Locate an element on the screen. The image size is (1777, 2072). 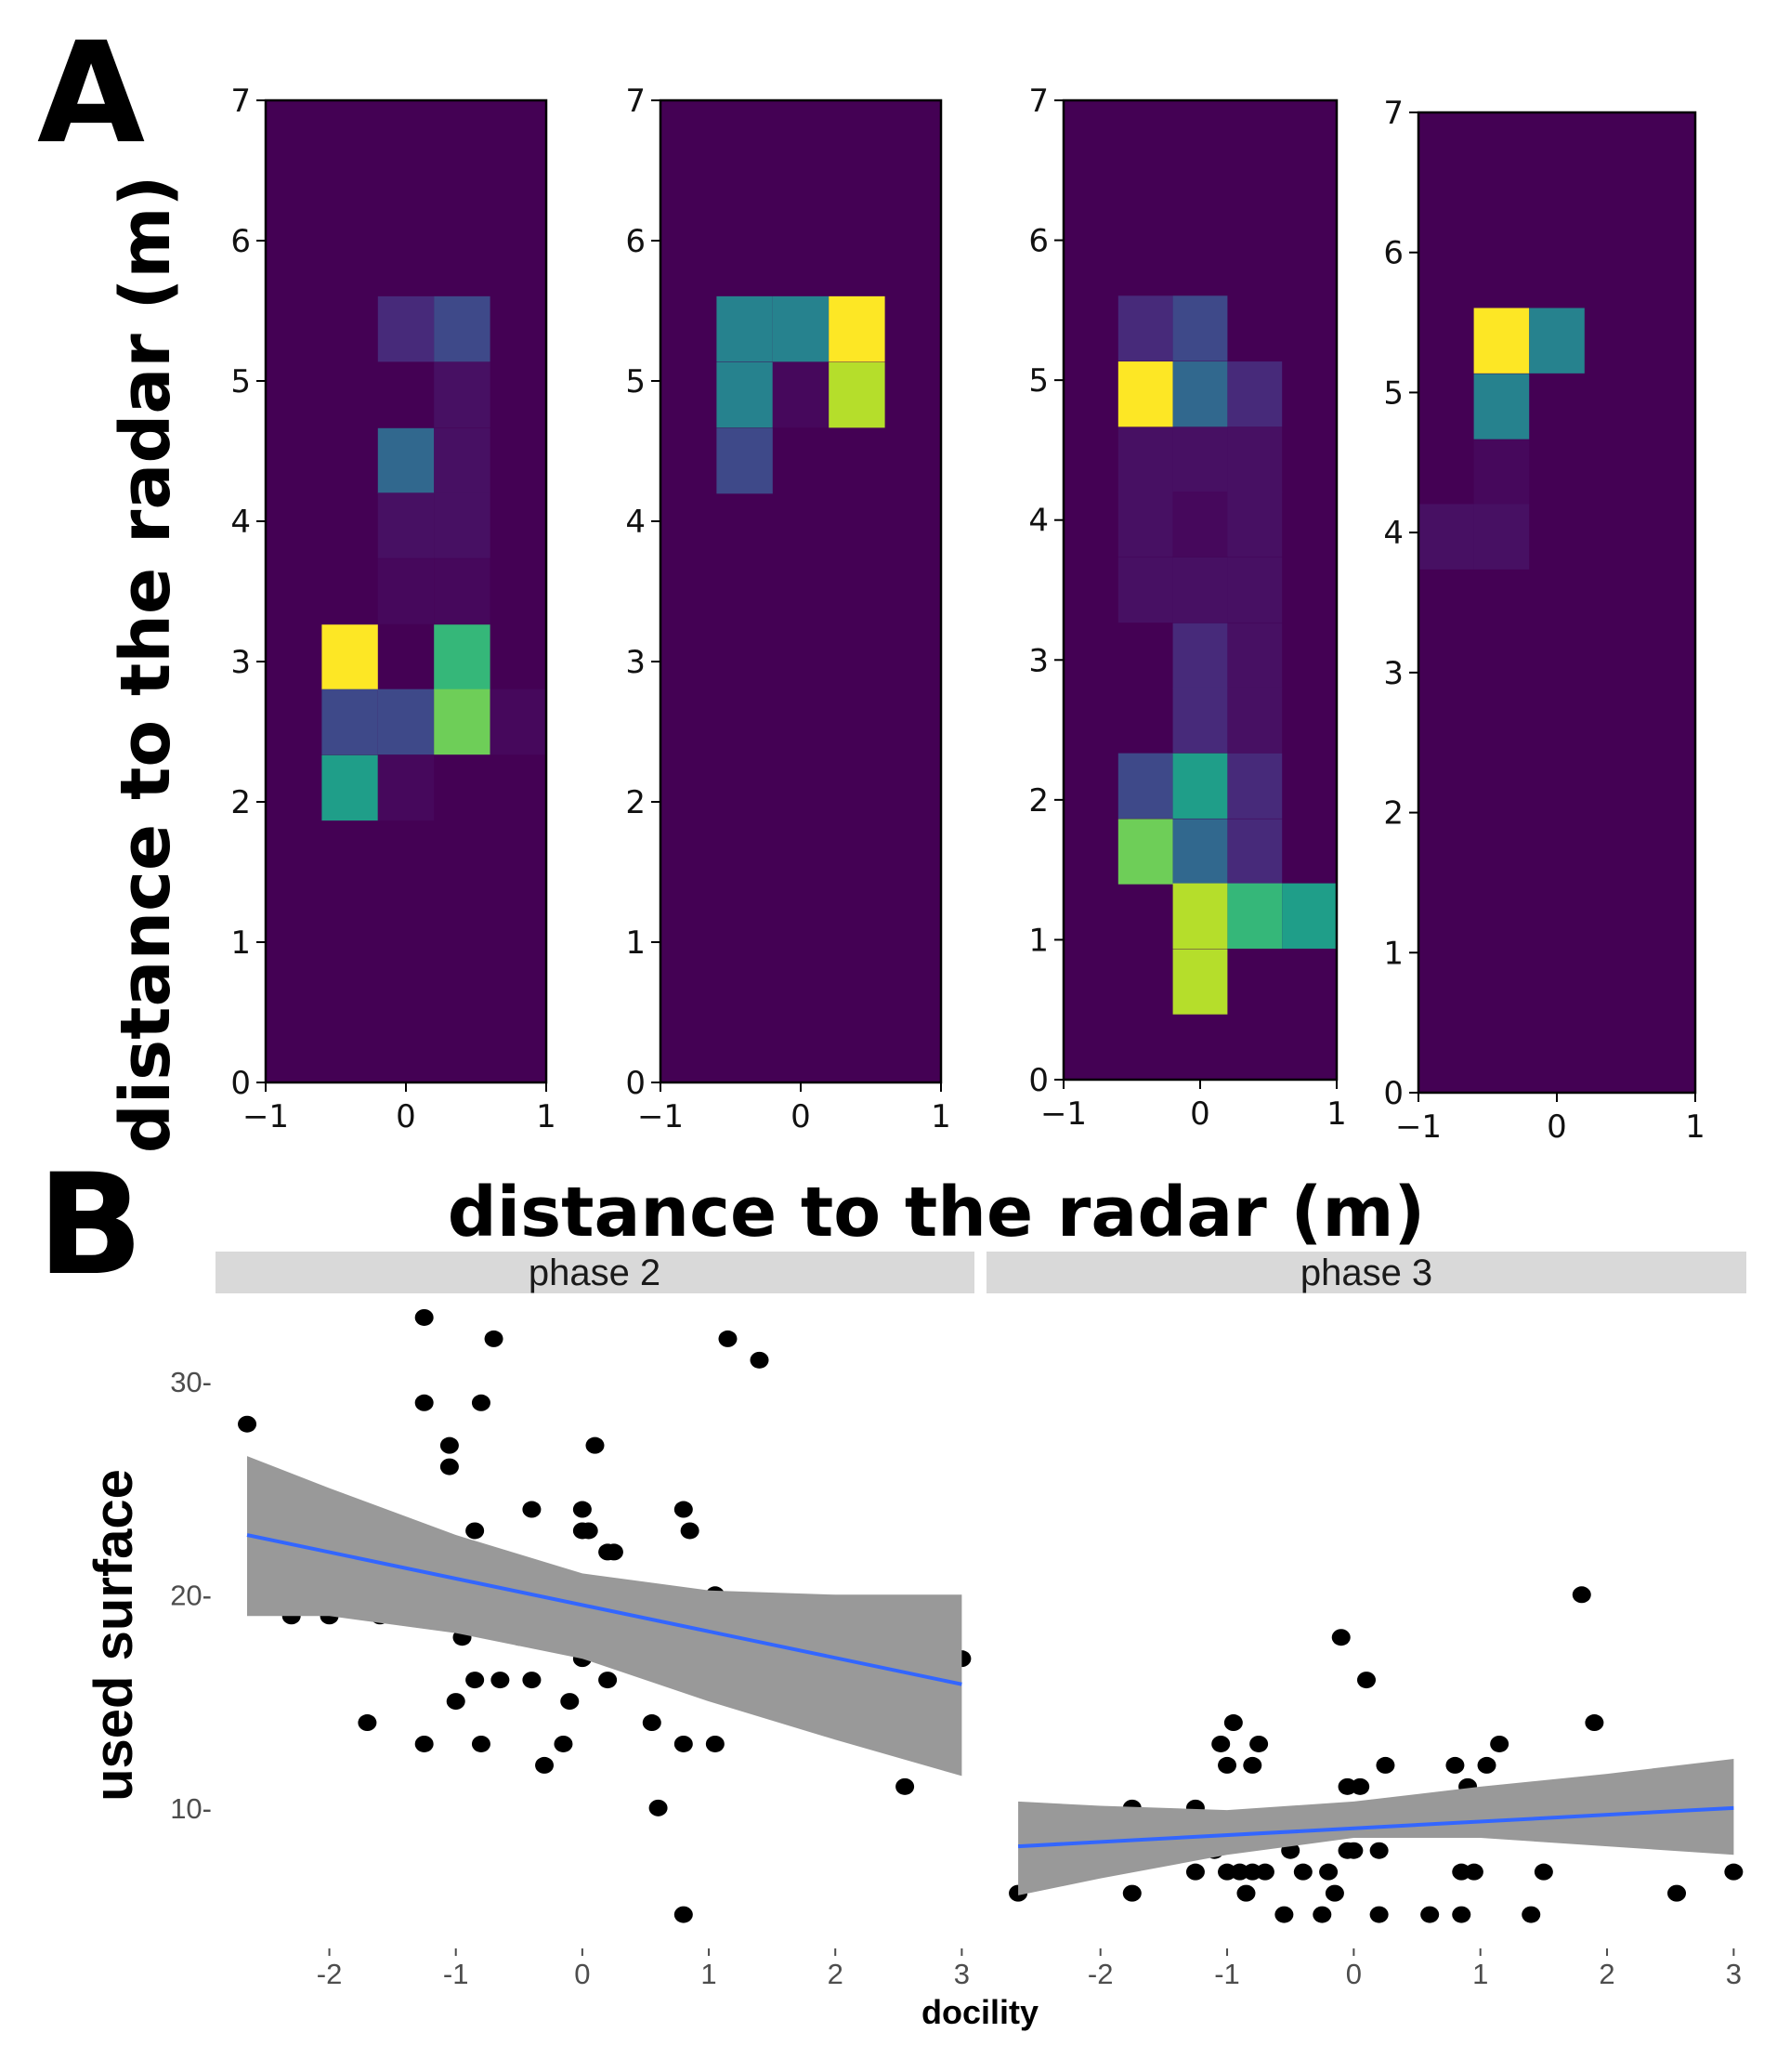
confidence-ribbon is located at coordinates (604, 1616).